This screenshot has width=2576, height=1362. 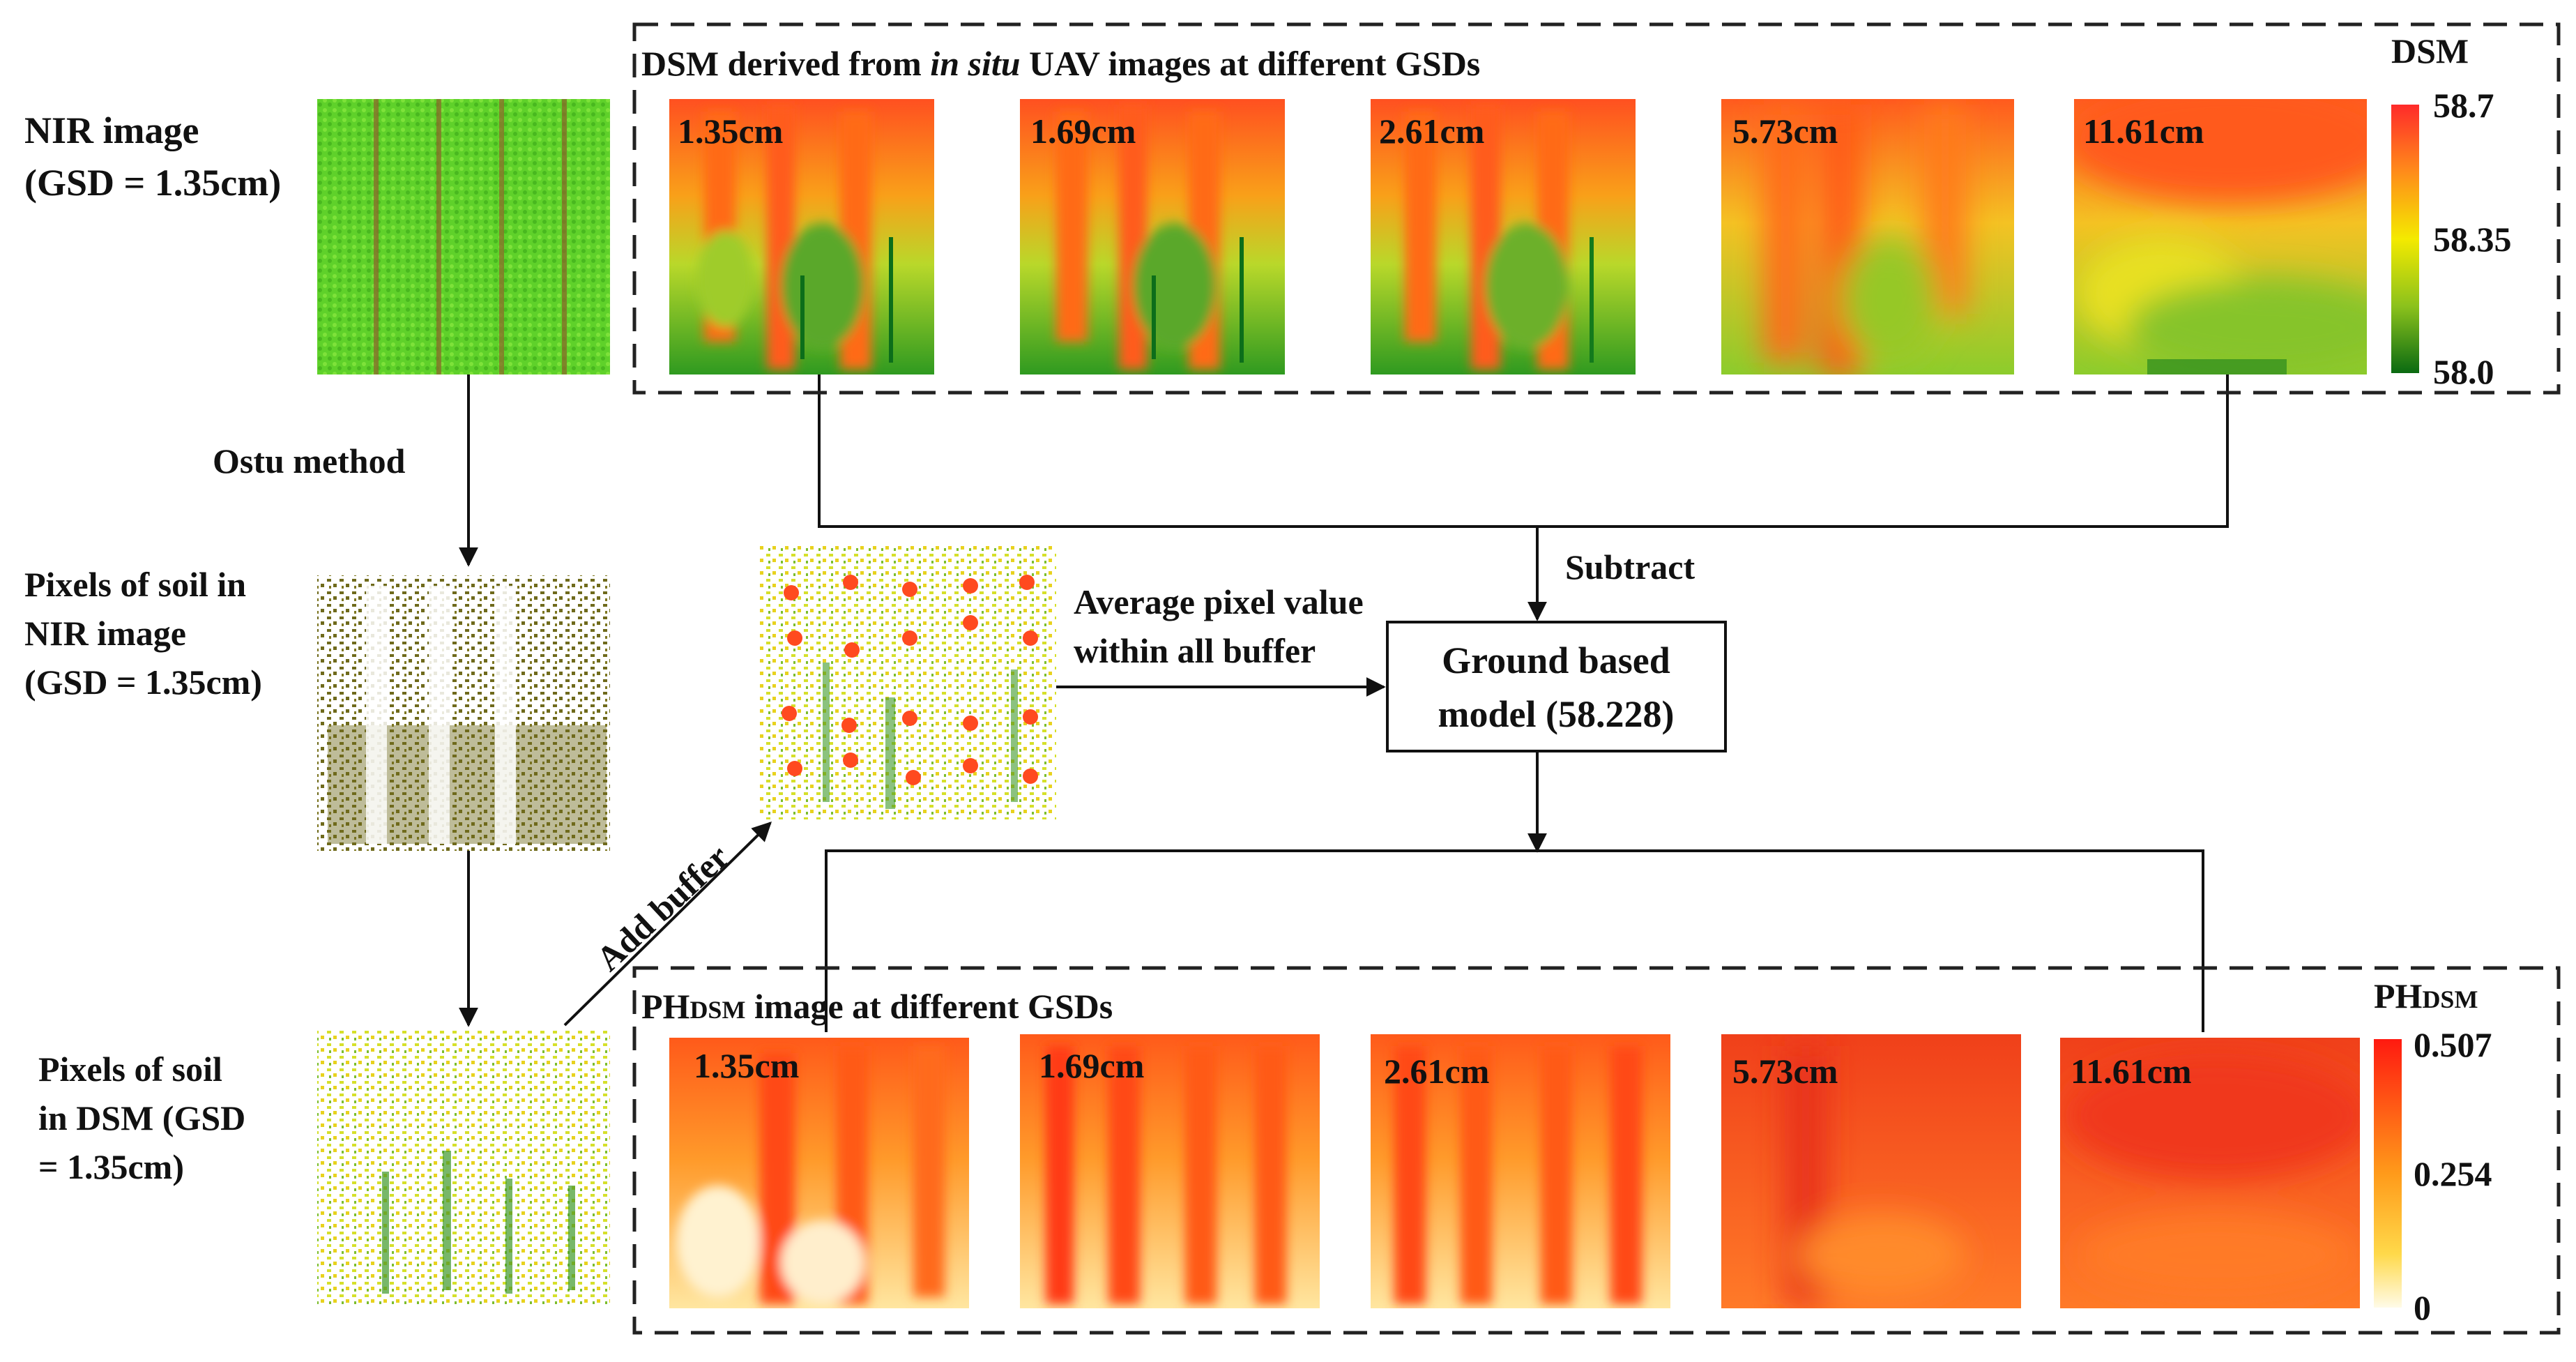 What do you see at coordinates (802, 236) in the screenshot?
I see `dsm-map-1.35cm` at bounding box center [802, 236].